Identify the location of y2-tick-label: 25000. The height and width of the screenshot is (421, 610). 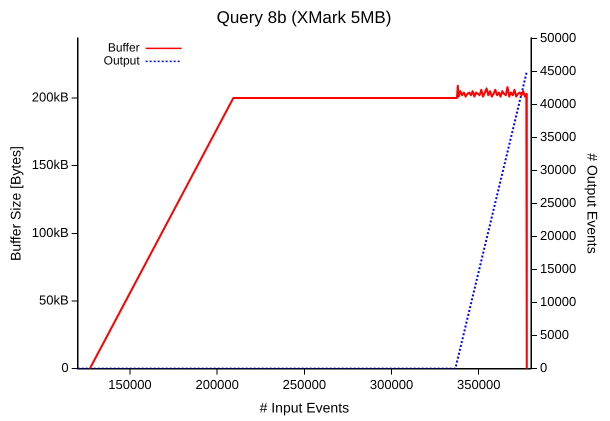
(558, 202).